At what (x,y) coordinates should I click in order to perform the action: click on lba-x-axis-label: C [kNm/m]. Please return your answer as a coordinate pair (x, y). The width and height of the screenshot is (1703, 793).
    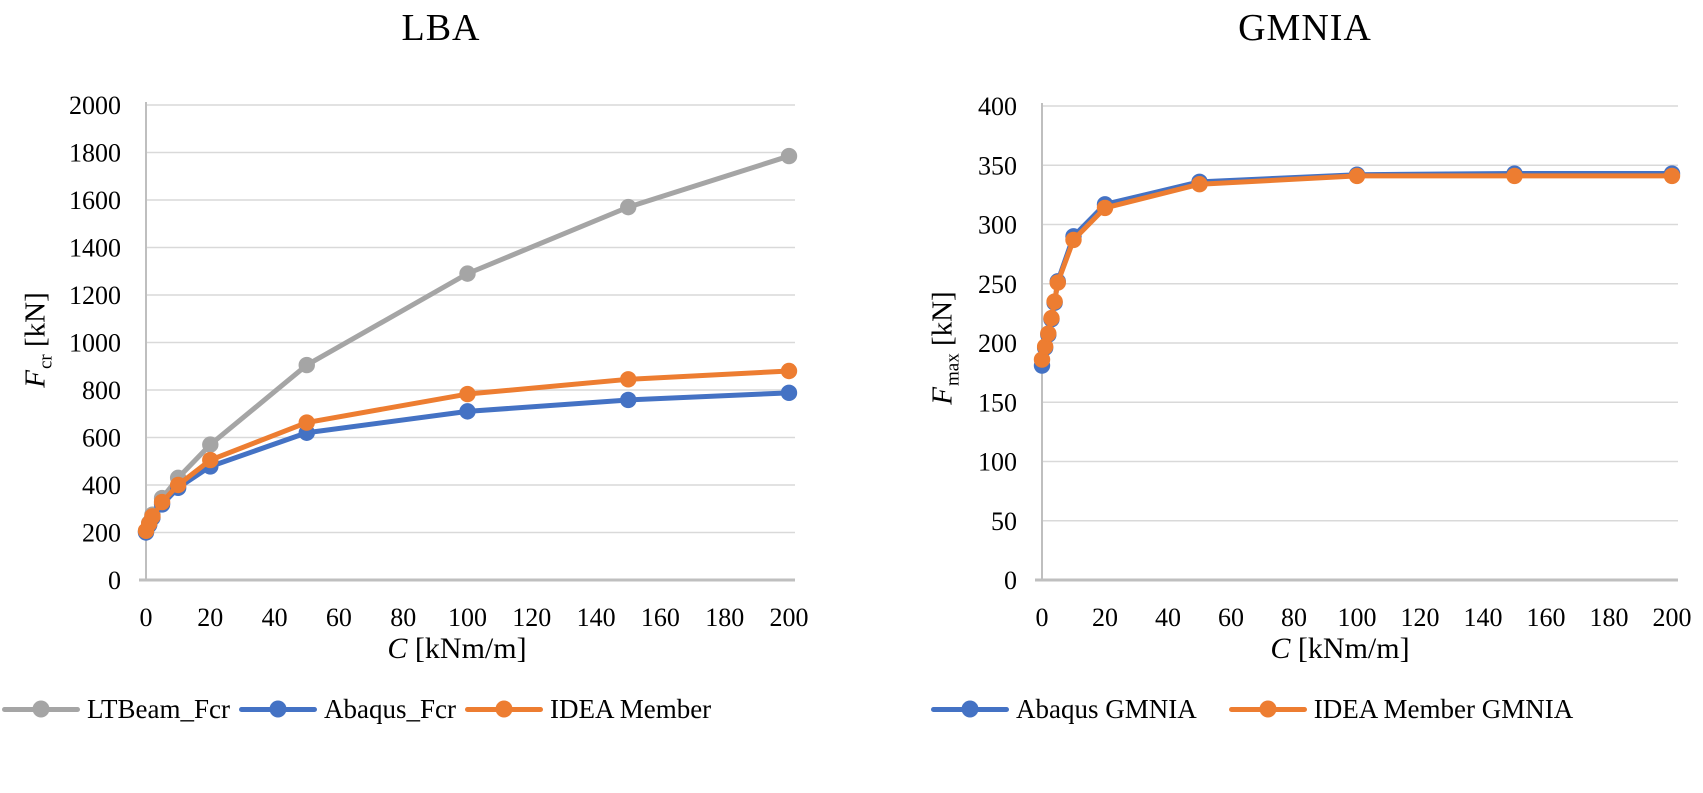
    Looking at the image, I should click on (457, 649).